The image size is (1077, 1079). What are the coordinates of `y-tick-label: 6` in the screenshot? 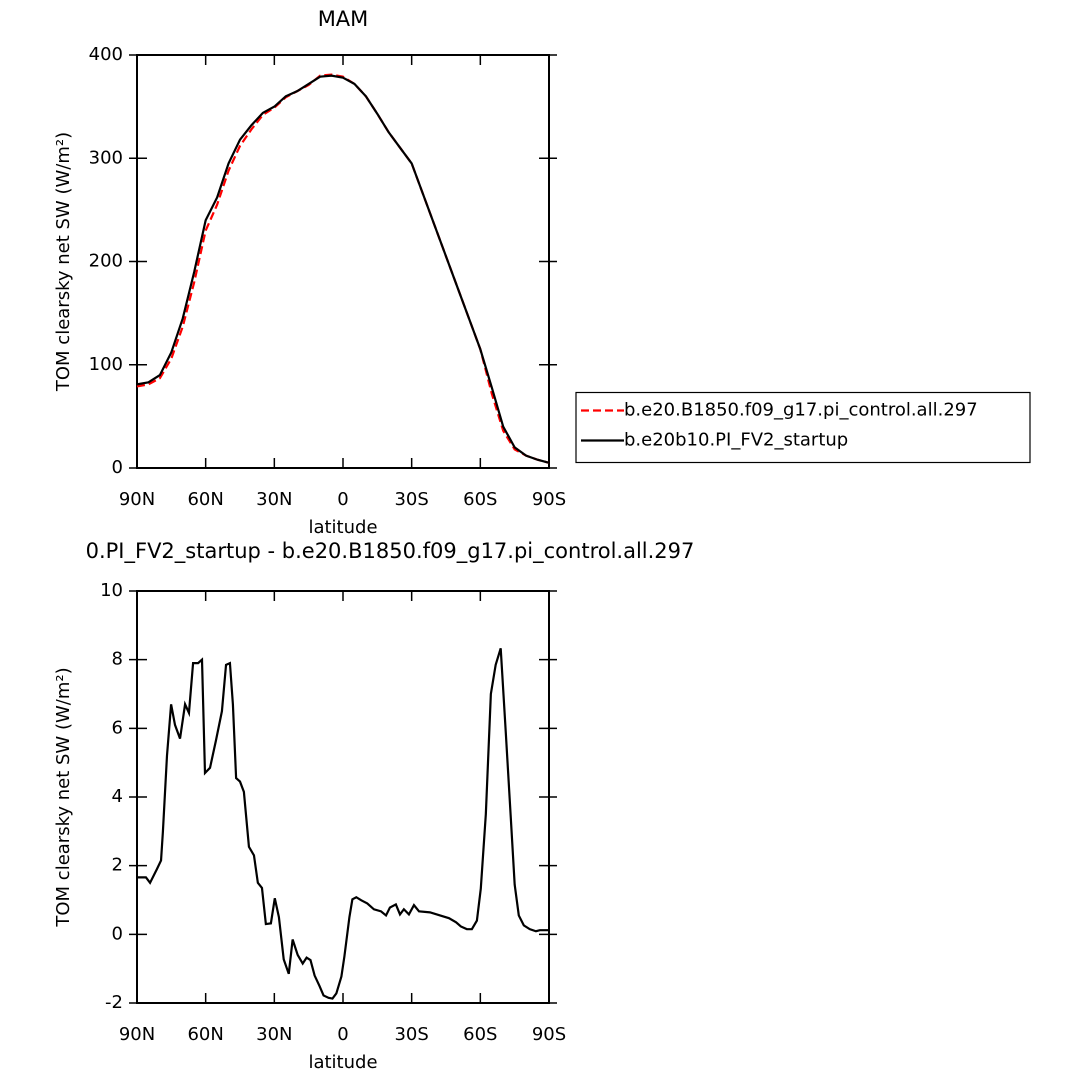 It's located at (117, 727).